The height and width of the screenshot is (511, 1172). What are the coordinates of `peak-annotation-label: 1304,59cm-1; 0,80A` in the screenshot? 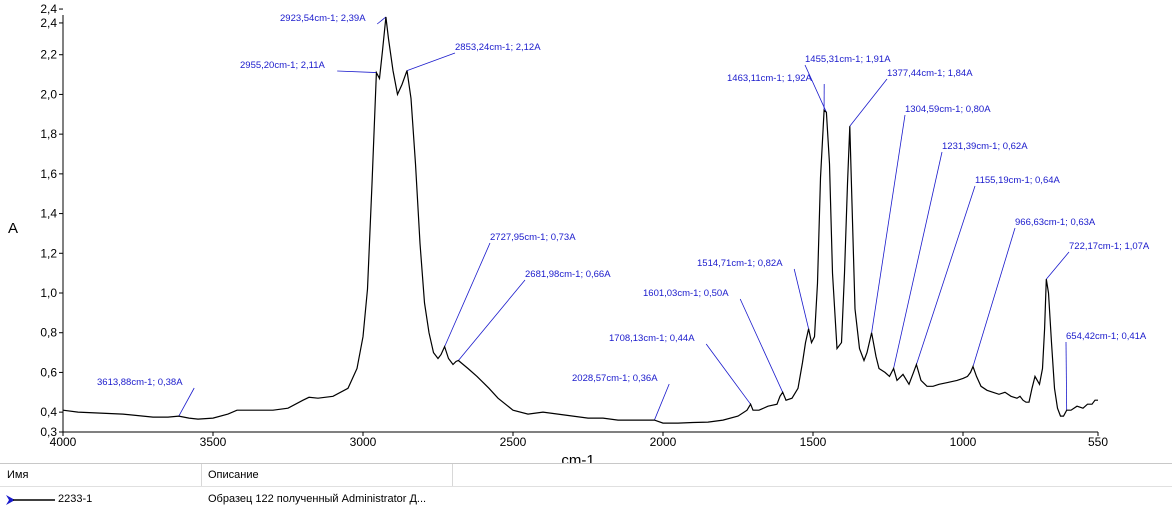 It's located at (948, 109).